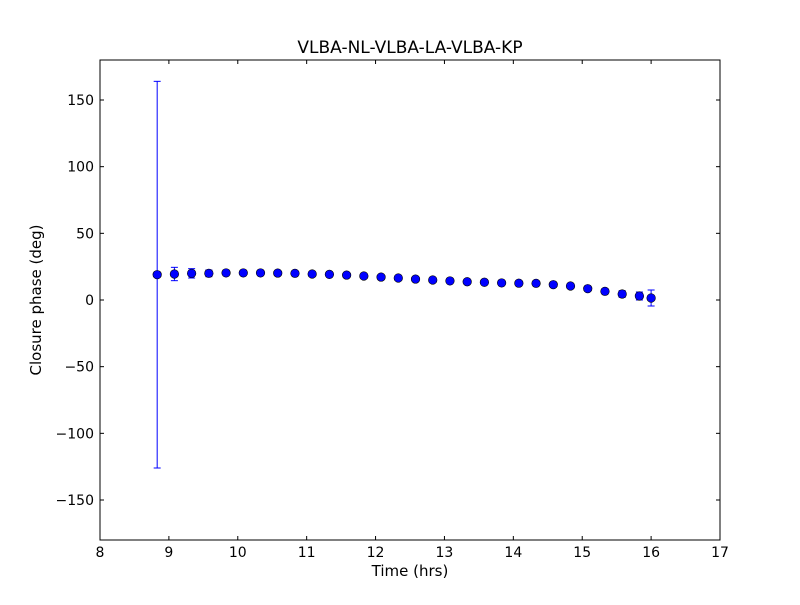 The image size is (800, 605). I want to click on x-axis-label: Time (hrs), so click(410, 571).